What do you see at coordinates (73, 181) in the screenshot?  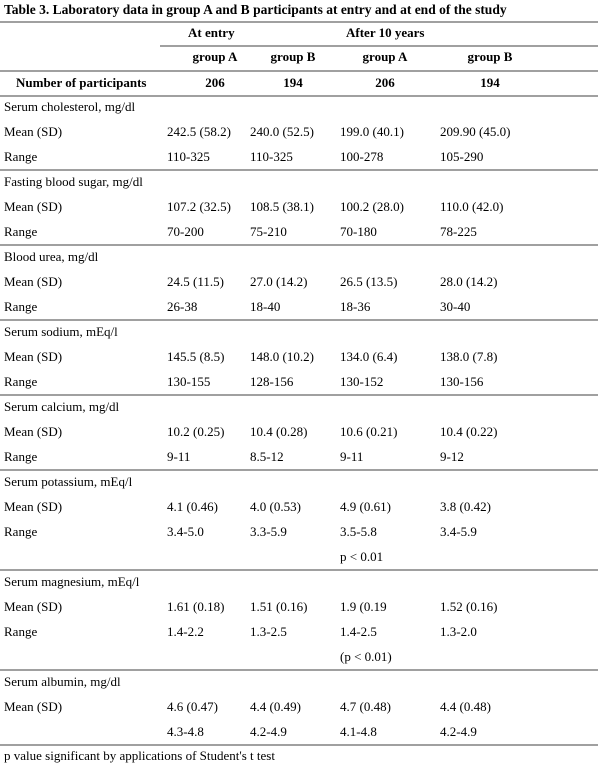 I see `section-title: Fasting blood sugar, mg/dl` at bounding box center [73, 181].